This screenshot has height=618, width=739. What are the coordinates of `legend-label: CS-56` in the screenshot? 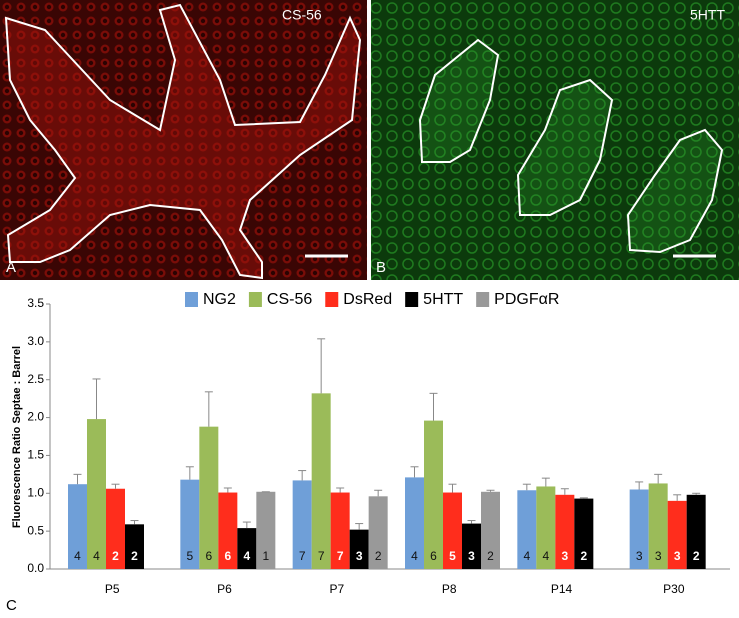 It's located at (289, 299).